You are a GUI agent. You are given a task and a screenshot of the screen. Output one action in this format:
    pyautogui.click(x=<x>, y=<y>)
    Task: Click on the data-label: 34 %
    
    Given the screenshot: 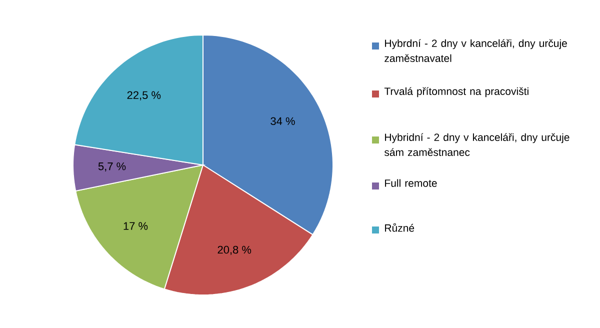 What is the action you would take?
    pyautogui.click(x=282, y=121)
    